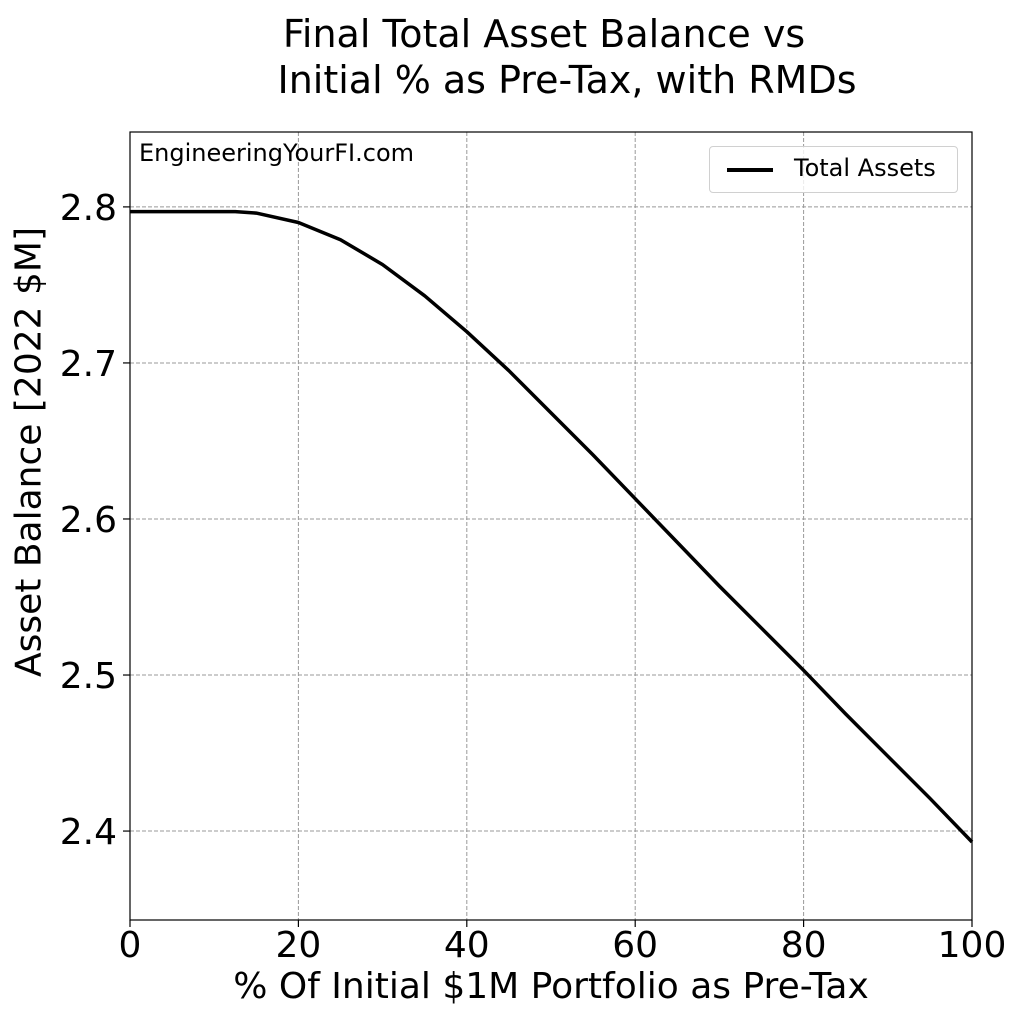 This screenshot has height=1024, width=1024. I want to click on watermark-annotation: EngineeringYourFI.com, so click(277, 153).